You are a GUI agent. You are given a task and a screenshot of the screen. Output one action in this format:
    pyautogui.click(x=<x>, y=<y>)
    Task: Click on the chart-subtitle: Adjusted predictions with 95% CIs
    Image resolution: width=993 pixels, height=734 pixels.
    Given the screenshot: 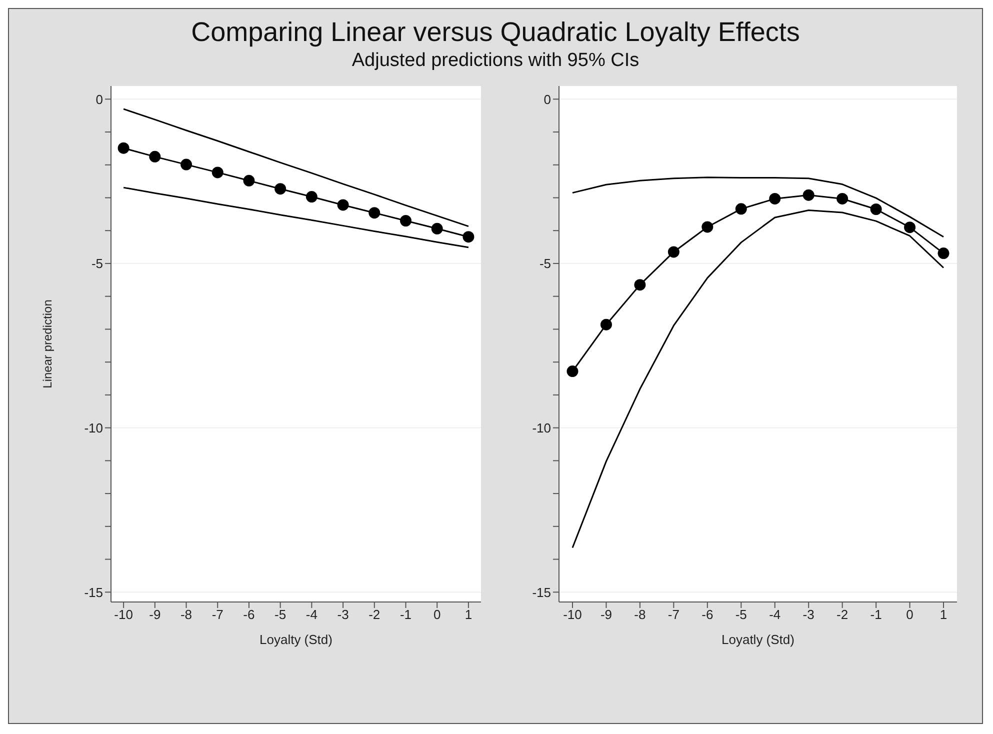 What is the action you would take?
    pyautogui.click(x=495, y=61)
    